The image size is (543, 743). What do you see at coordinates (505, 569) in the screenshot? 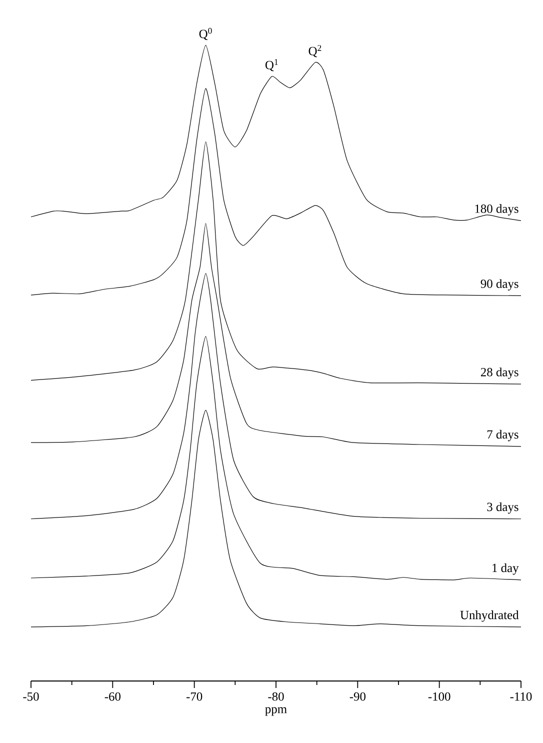
I see `series-label: 1 day` at bounding box center [505, 569].